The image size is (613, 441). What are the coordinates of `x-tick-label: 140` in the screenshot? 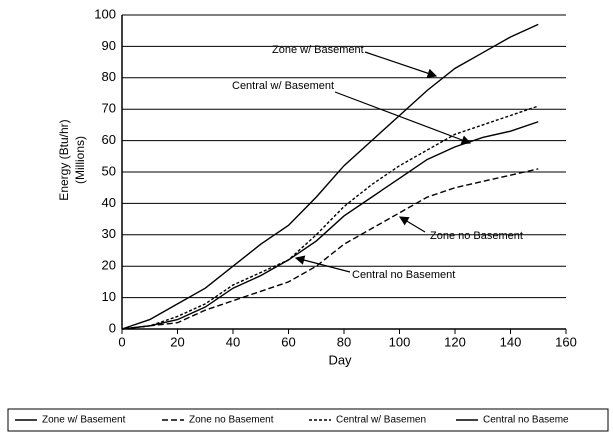 It's located at (511, 341).